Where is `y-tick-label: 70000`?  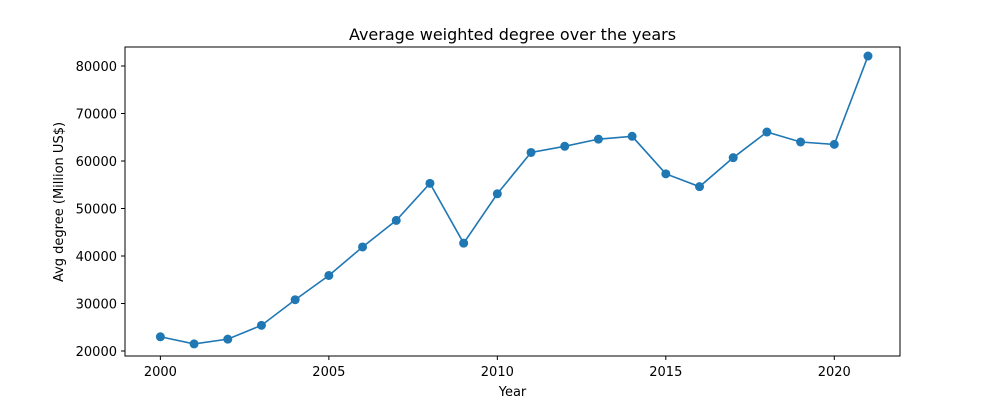
y-tick-label: 70000 is located at coordinates (96, 115).